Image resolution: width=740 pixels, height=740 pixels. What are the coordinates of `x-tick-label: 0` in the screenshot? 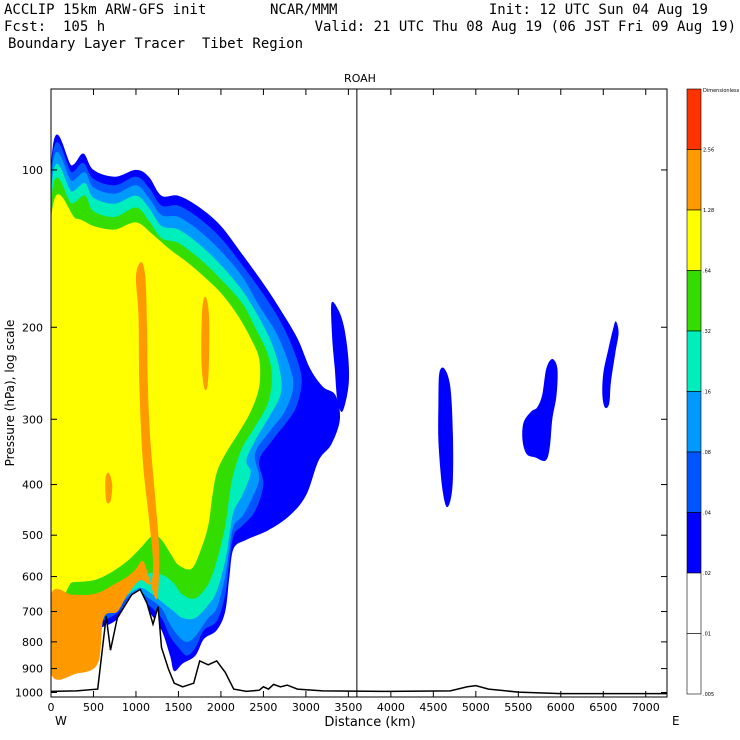 It's located at (51, 707).